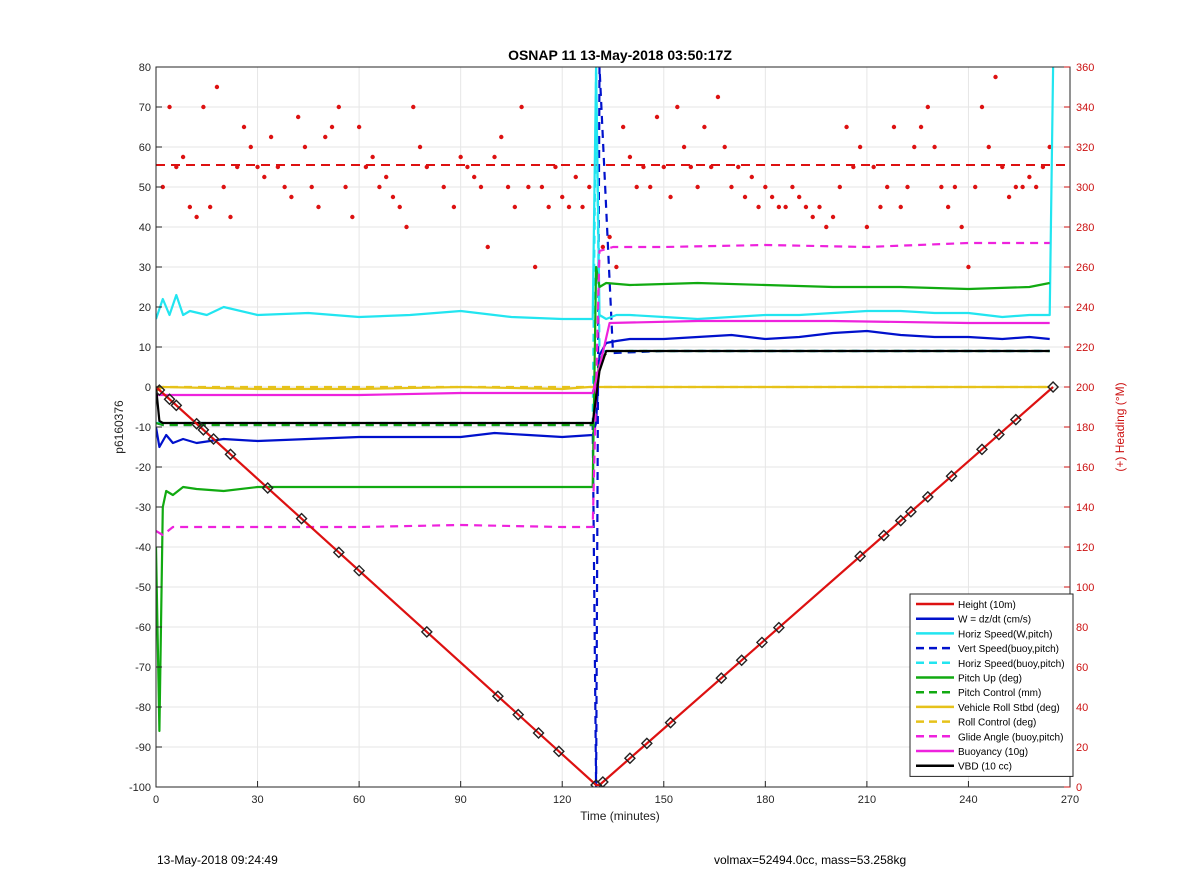 Image resolution: width=1200 pixels, height=885 pixels. I want to click on legend-label: W = dz/dt (cm/s), so click(994, 620).